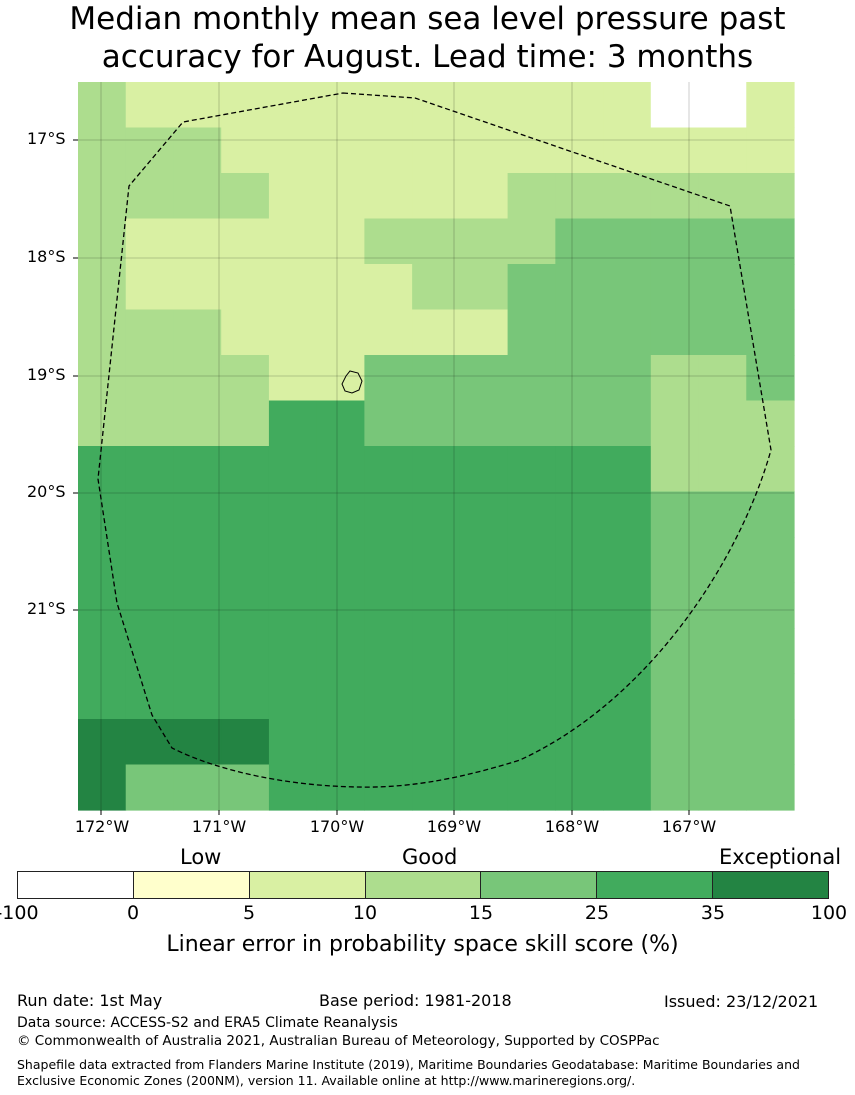 Image resolution: width=855 pixels, height=1095 pixels. I want to click on colorbar-tick: 25, so click(597, 913).